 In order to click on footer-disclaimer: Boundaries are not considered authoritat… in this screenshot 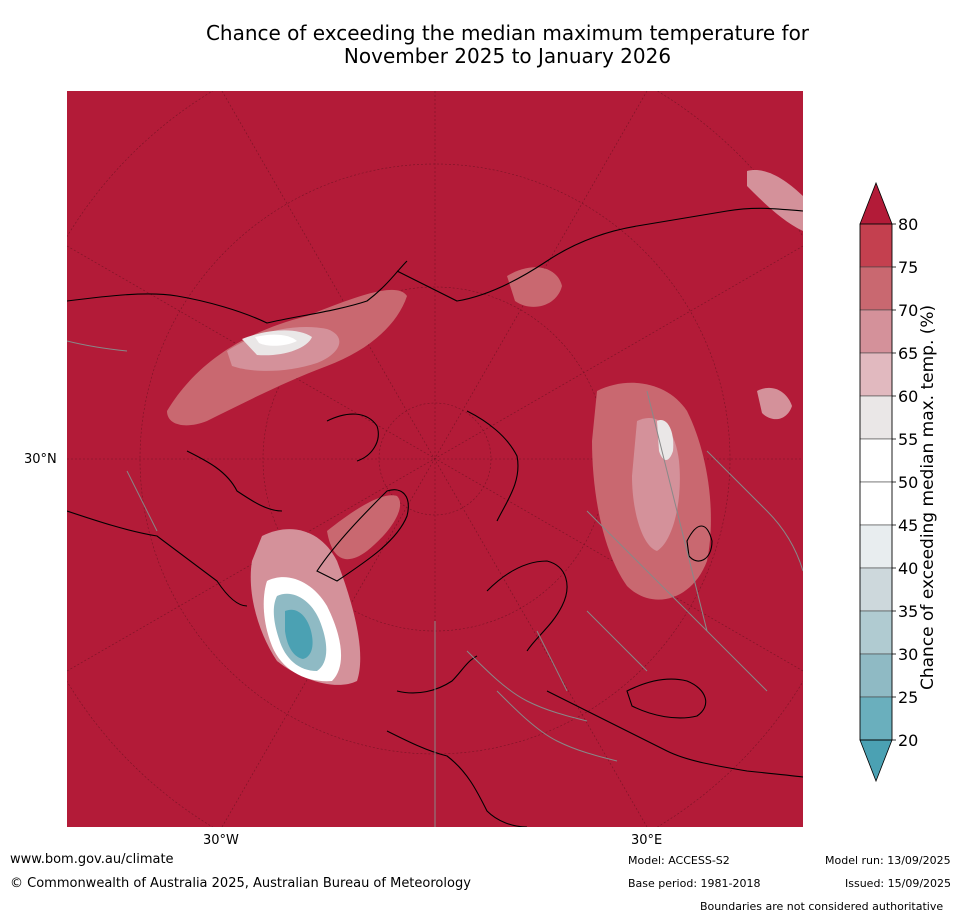, I will do `click(822, 906)`.